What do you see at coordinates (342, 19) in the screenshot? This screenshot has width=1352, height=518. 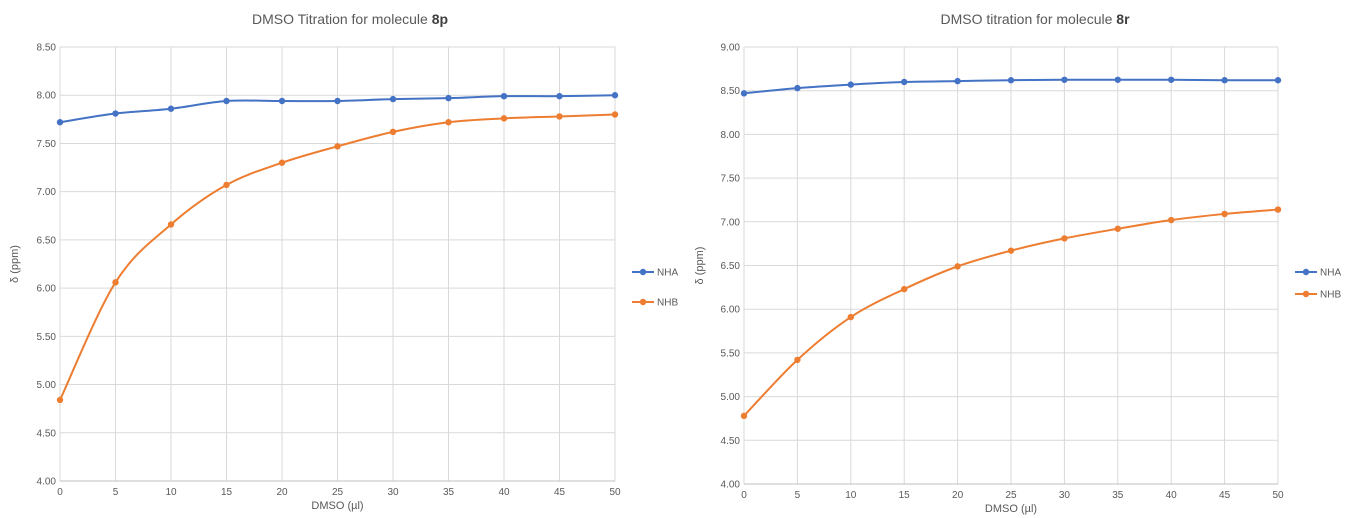 I see `chart-title-text: DMSO Titration for molecule` at bounding box center [342, 19].